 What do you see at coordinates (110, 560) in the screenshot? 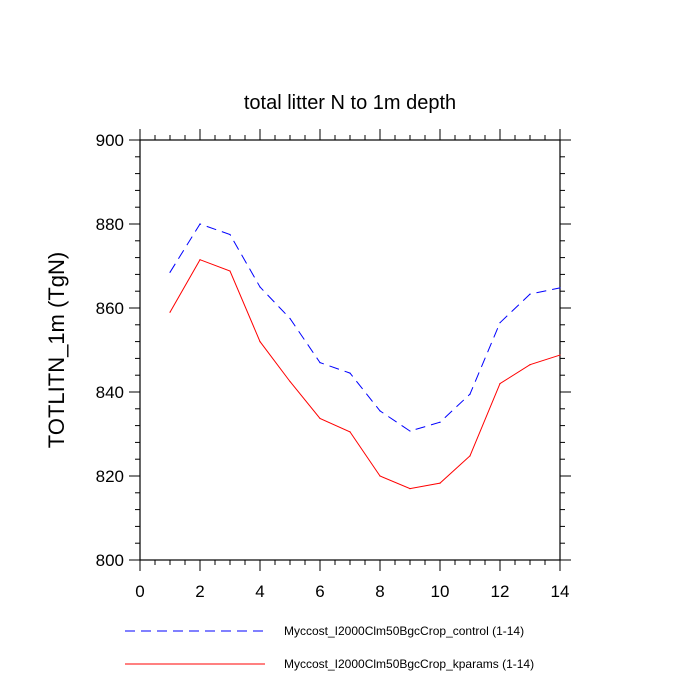
I see `y-tick-label: 800` at bounding box center [110, 560].